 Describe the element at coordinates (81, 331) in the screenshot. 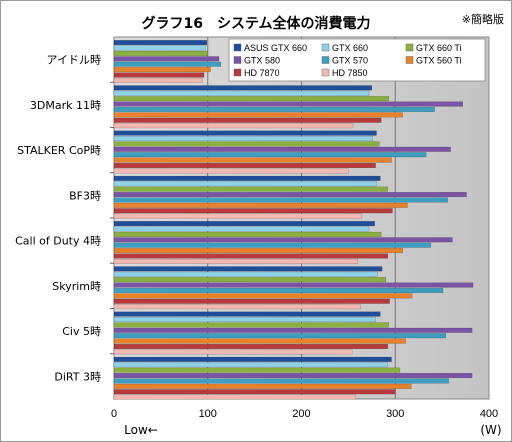

I see `category-label: Civ 5時` at that location.